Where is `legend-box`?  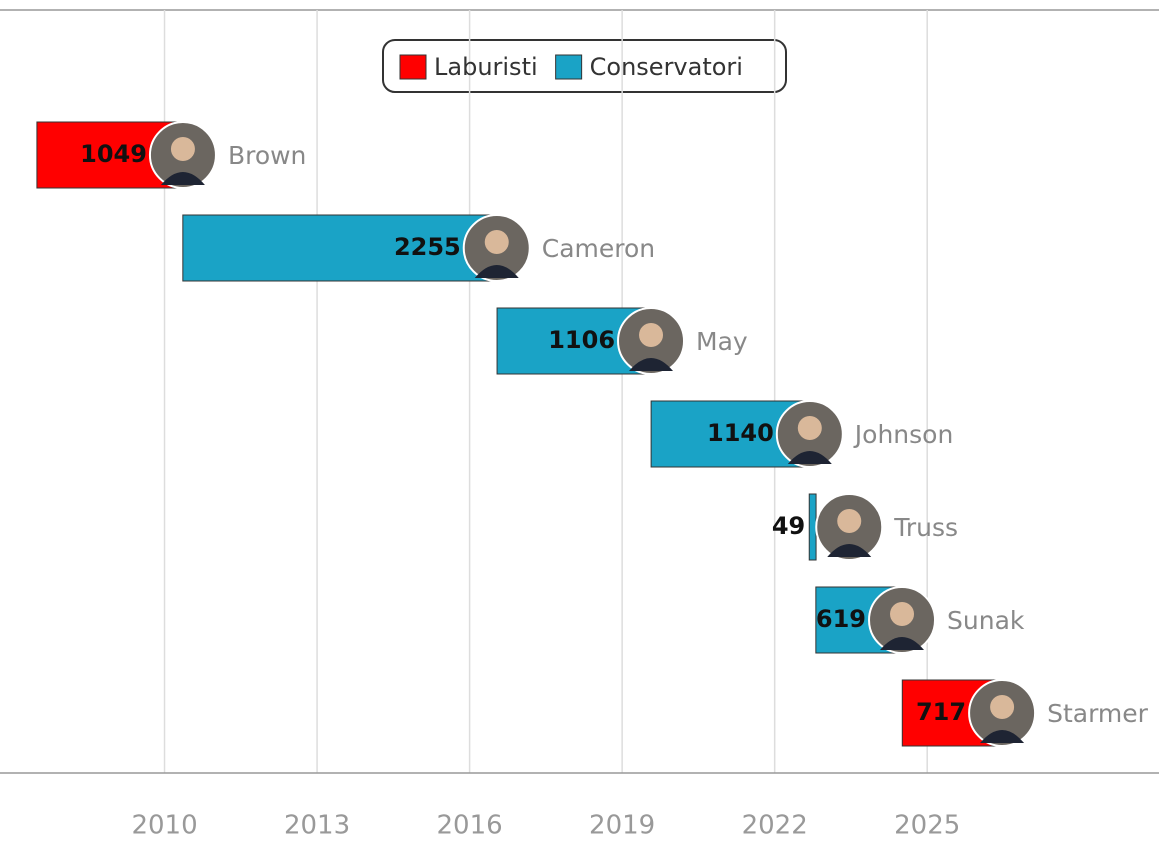
legend-box is located at coordinates (584, 66).